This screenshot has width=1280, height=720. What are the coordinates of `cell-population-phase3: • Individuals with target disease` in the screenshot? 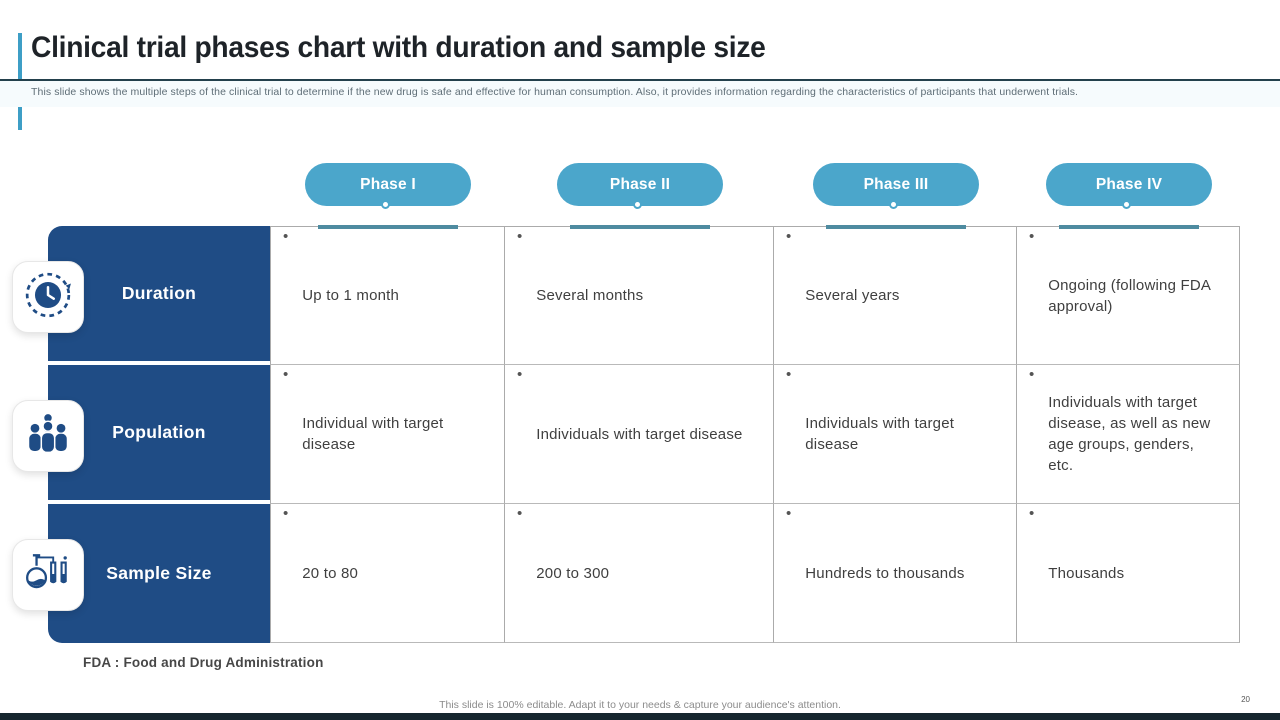 It's located at (895, 434).